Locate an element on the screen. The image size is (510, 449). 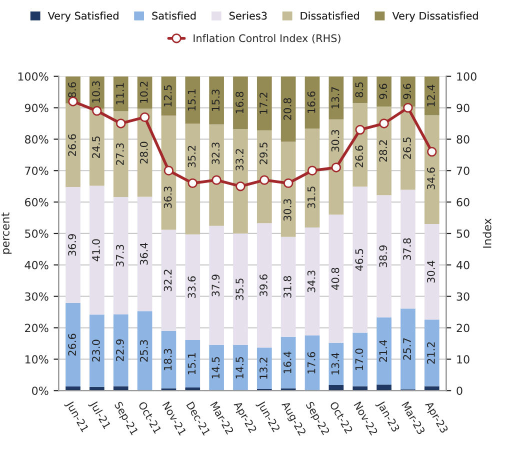
data-label: 33.6 is located at coordinates (192, 287).